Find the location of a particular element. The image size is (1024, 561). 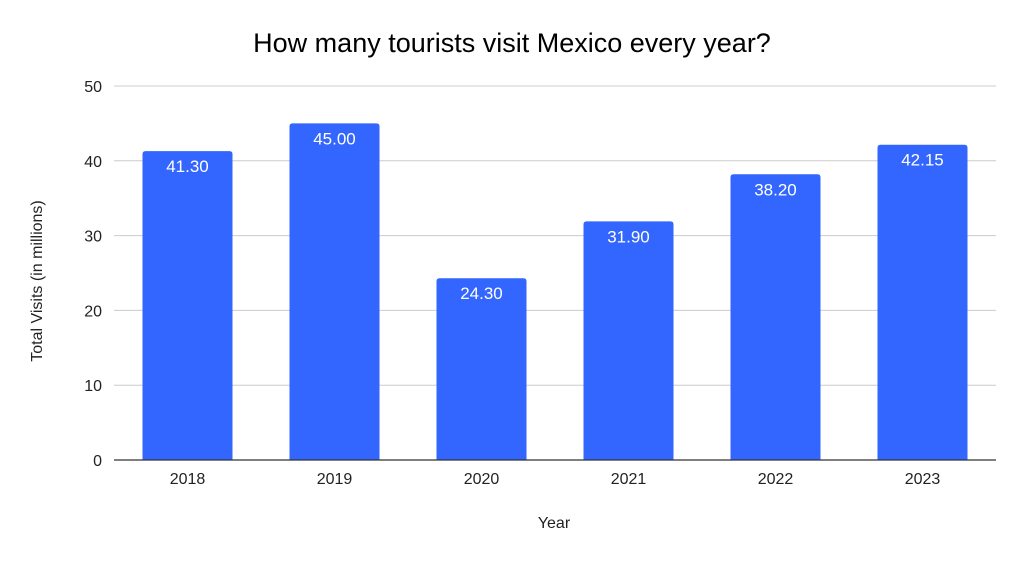

x-tick-label: 2021 is located at coordinates (629, 479).